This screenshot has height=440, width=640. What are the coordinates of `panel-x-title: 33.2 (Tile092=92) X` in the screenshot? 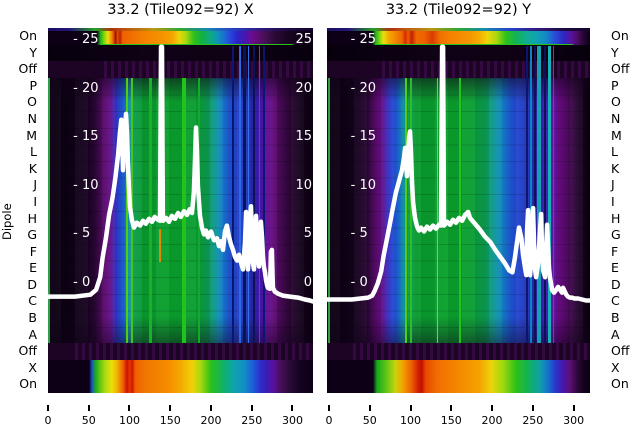 It's located at (180, 10).